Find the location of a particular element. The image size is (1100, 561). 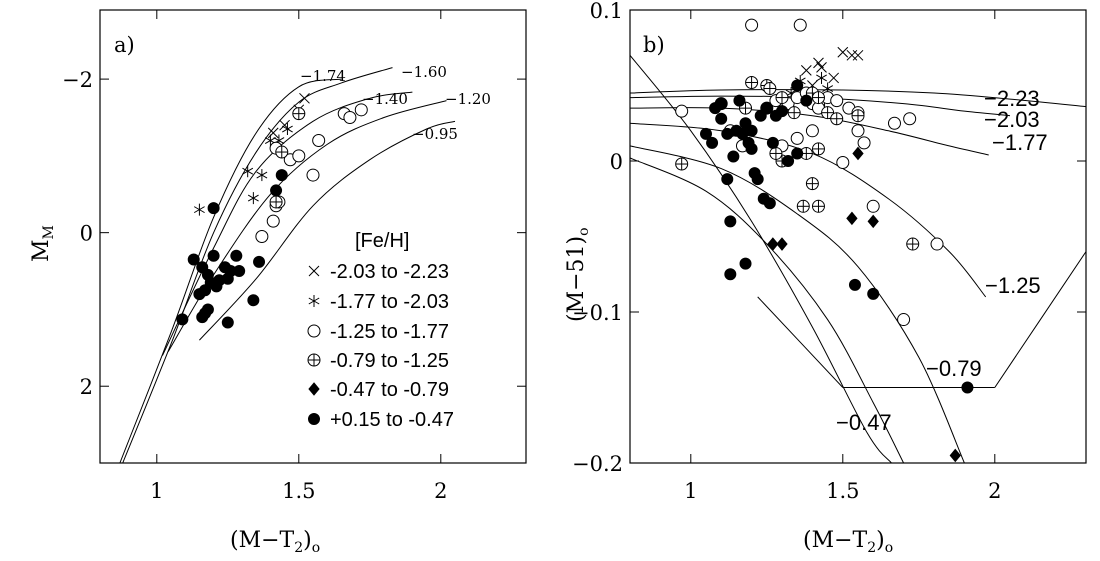

legend-marker-circle-plus is located at coordinates (314, 360).